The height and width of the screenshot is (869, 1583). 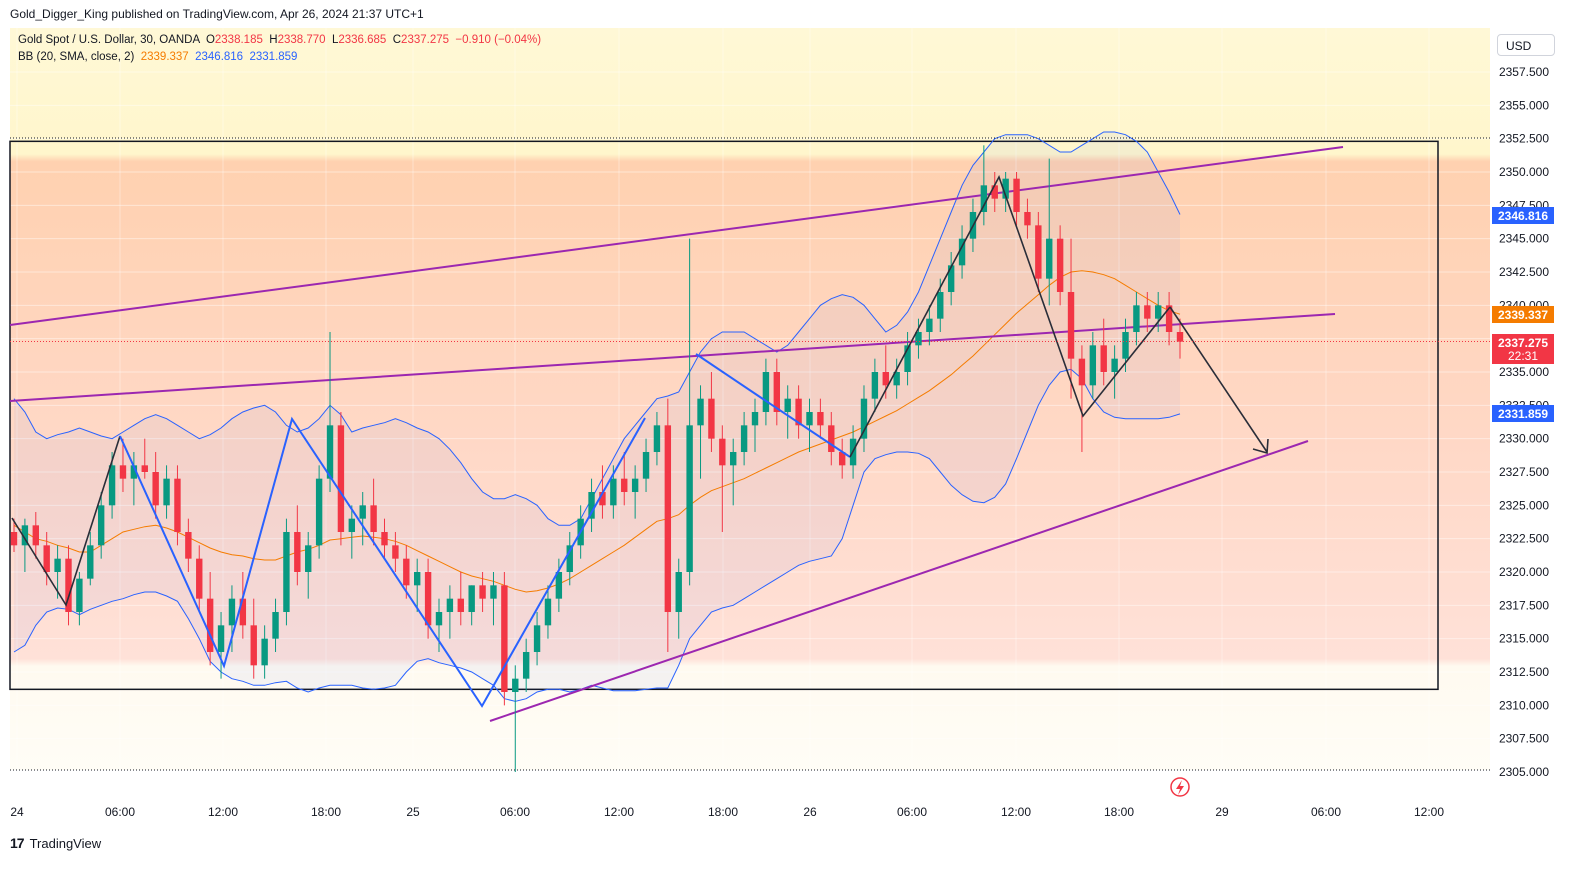 I want to click on y-tick-label: 2310.000, so click(x=1524, y=705).